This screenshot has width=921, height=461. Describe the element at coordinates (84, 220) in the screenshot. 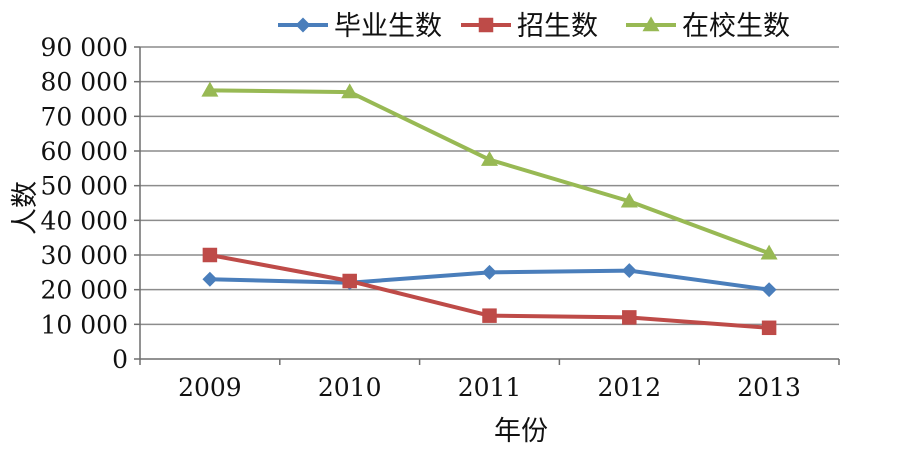

I see `y-tick-label: 40 000` at that location.